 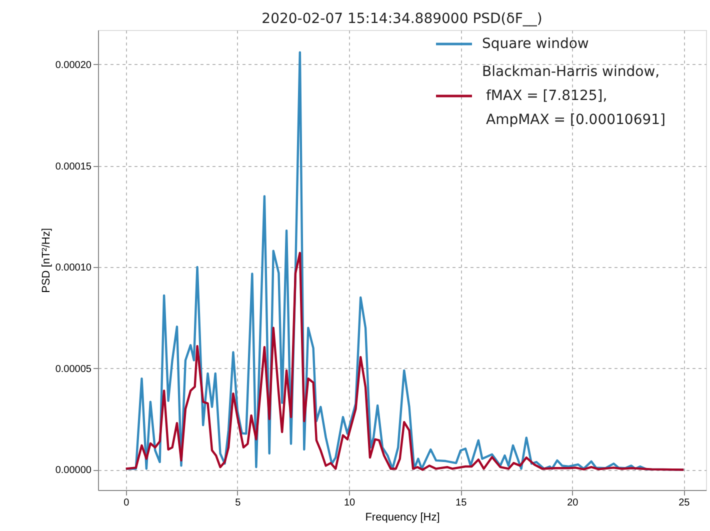 What do you see at coordinates (535, 44) in the screenshot?
I see `legend-label: Square window` at bounding box center [535, 44].